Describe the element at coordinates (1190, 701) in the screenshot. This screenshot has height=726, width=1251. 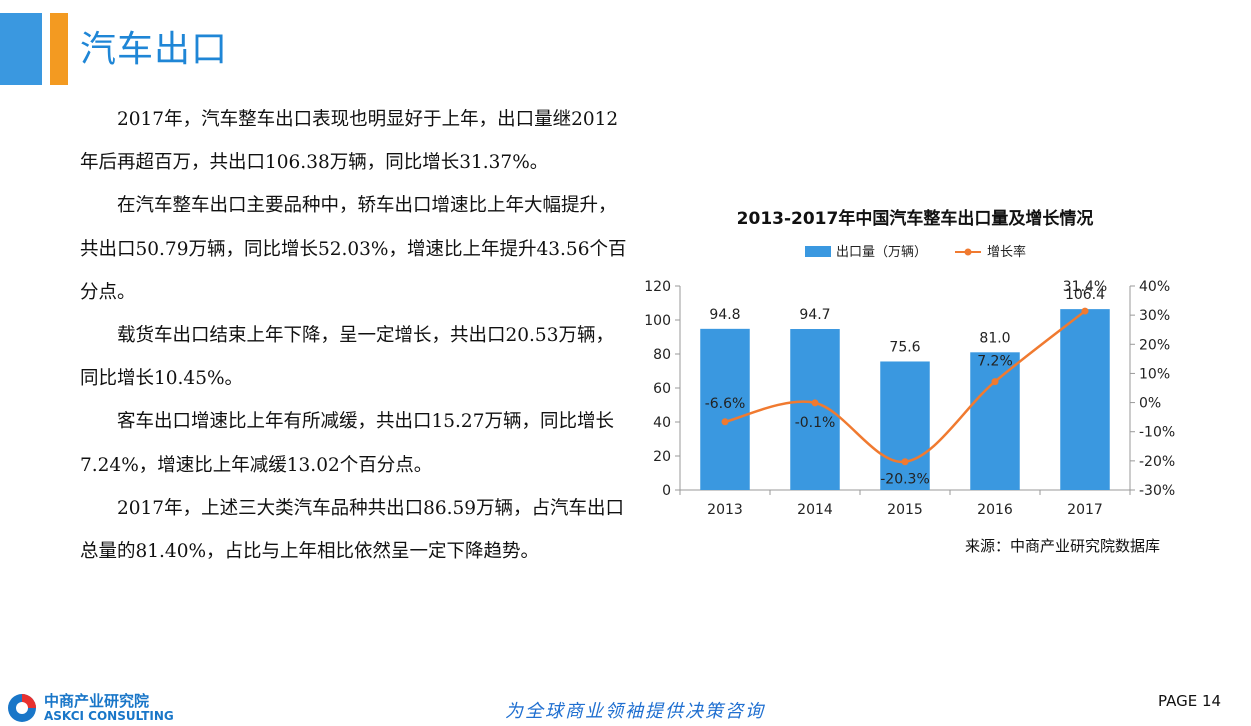
I see `page-number: PAGE 14` at that location.